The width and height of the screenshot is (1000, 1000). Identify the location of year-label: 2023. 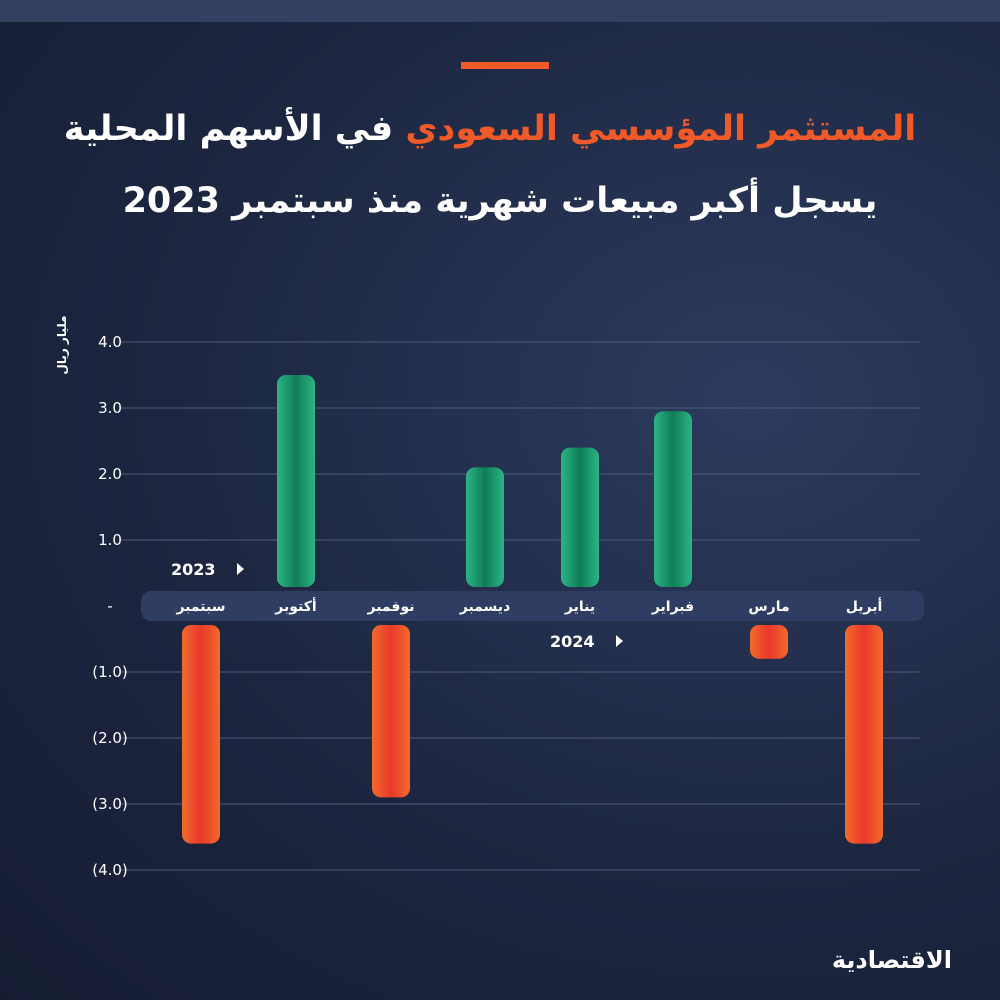
(193, 569).